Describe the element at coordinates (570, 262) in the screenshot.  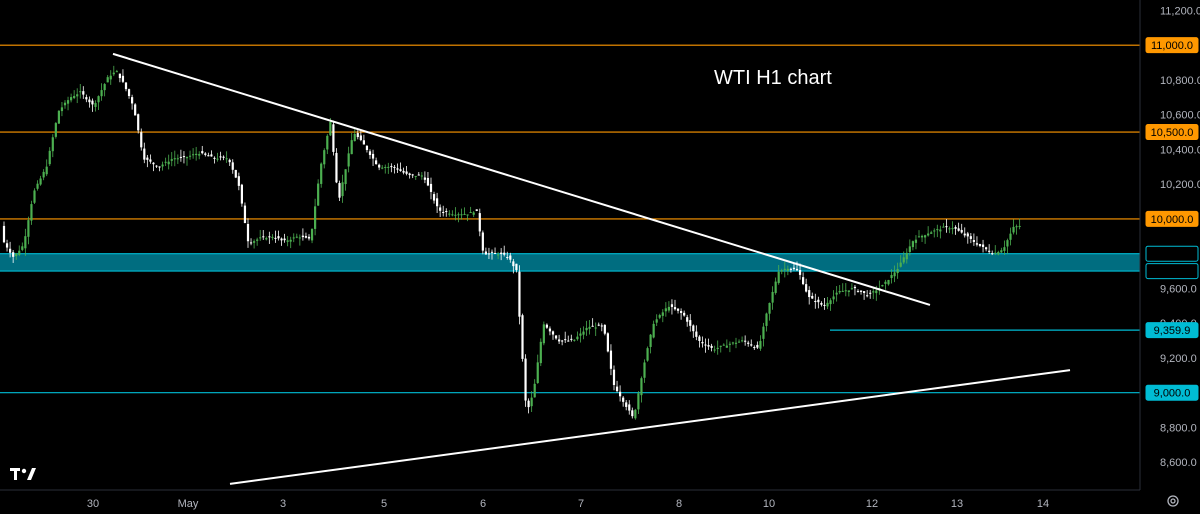
I see `support-zone` at that location.